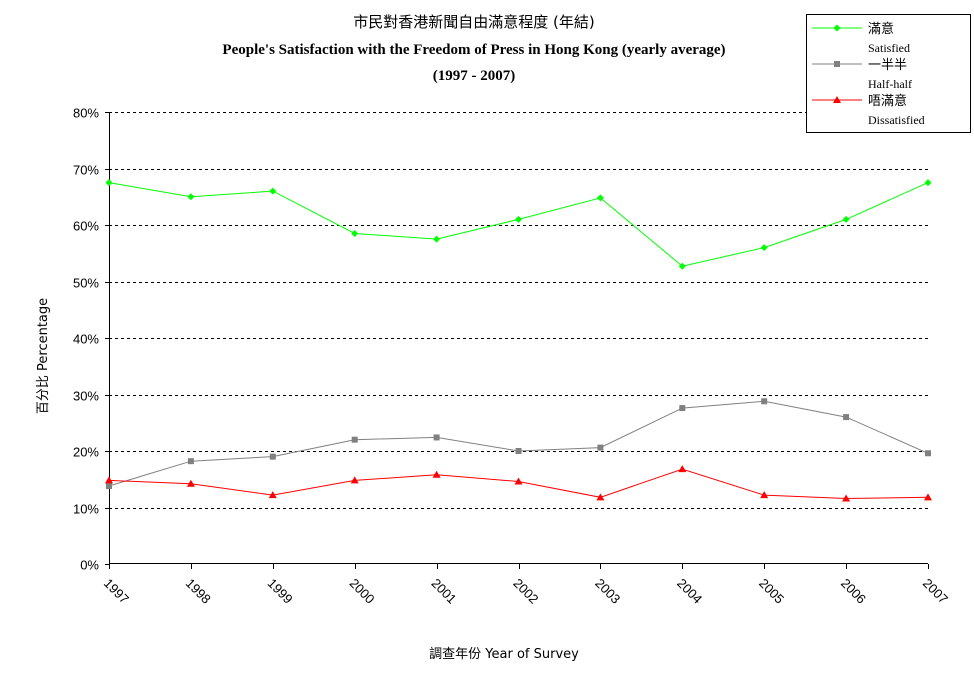 The height and width of the screenshot is (680, 974). Describe the element at coordinates (89, 565) in the screenshot. I see `y-tick-label: 0%` at that location.